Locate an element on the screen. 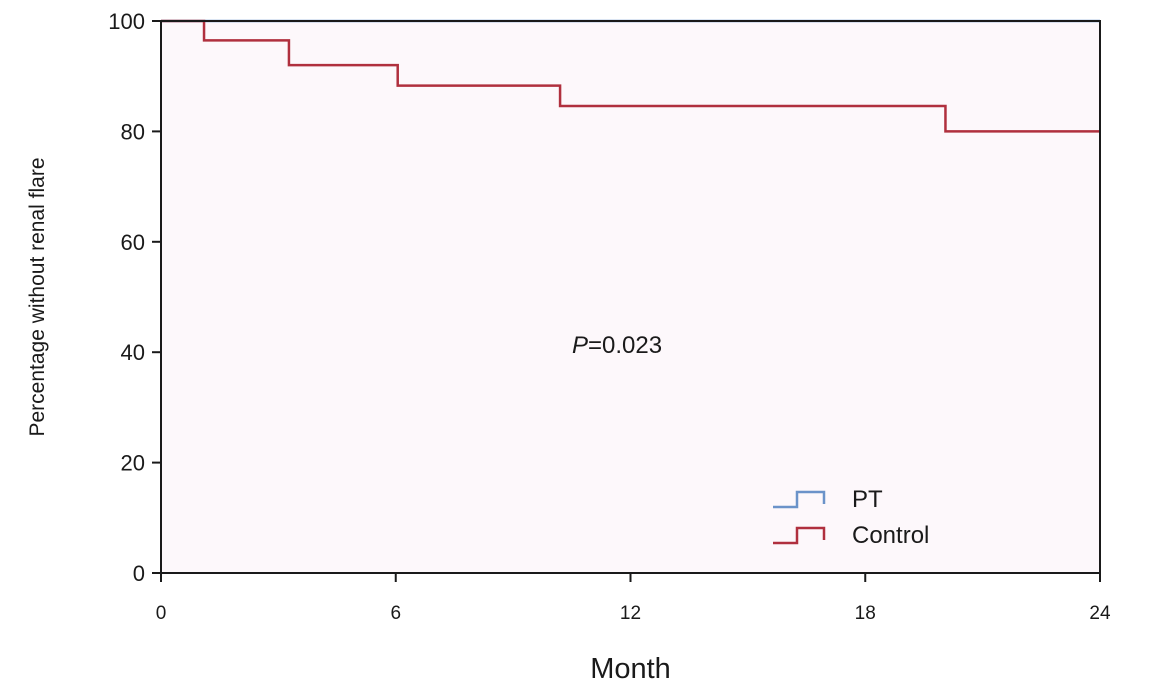  legend-label: Control is located at coordinates (890, 535).